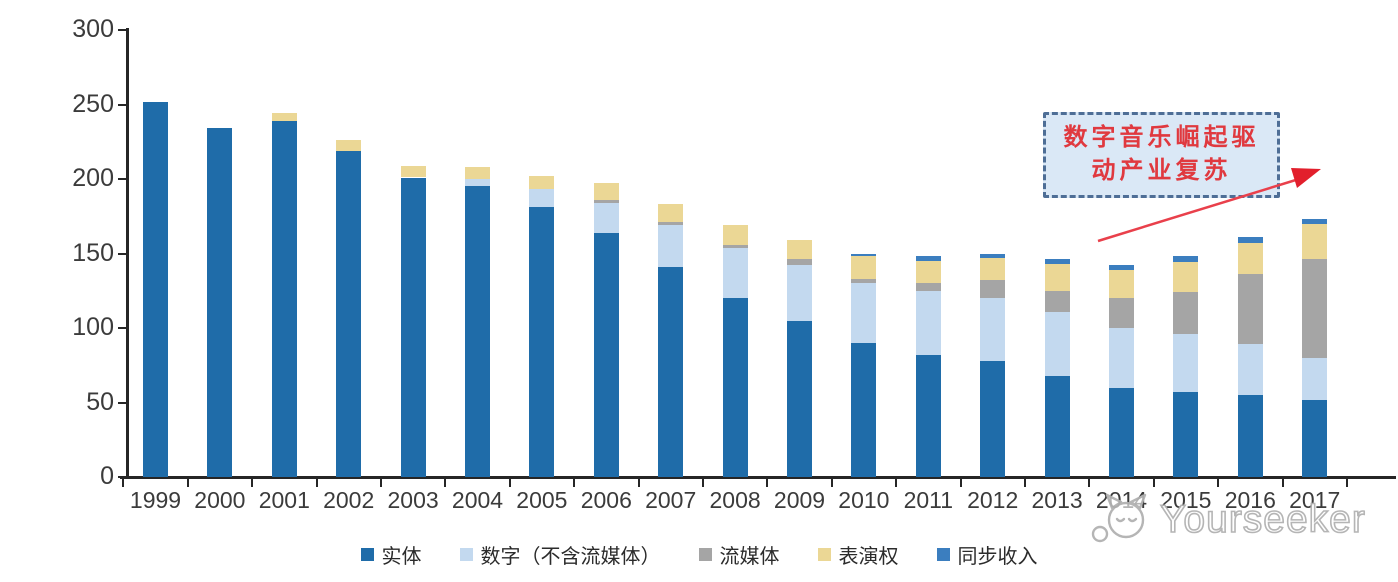  Describe the element at coordinates (542, 342) in the screenshot. I see `bar-segment-physical-2005` at that location.